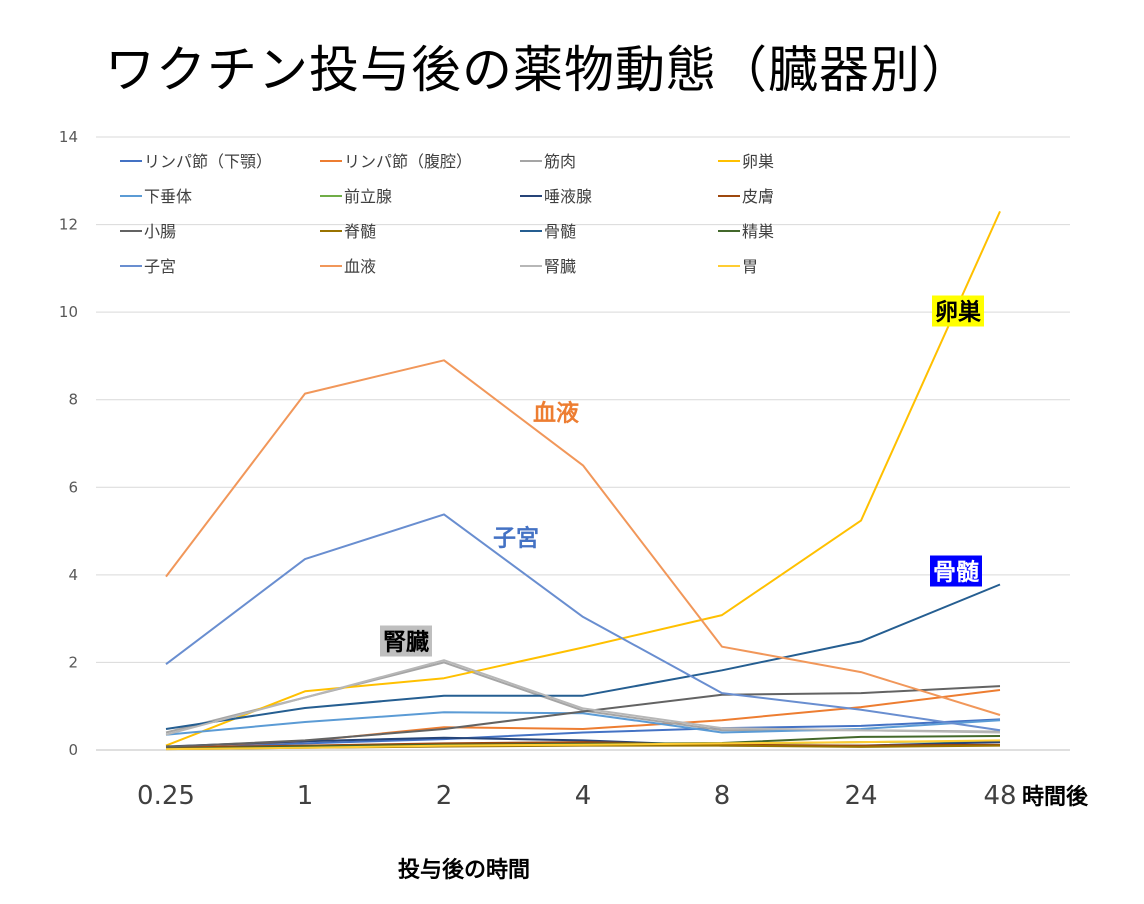 The height and width of the screenshot is (904, 1144). I want to click on annotation-label: 卵巣, so click(958, 311).